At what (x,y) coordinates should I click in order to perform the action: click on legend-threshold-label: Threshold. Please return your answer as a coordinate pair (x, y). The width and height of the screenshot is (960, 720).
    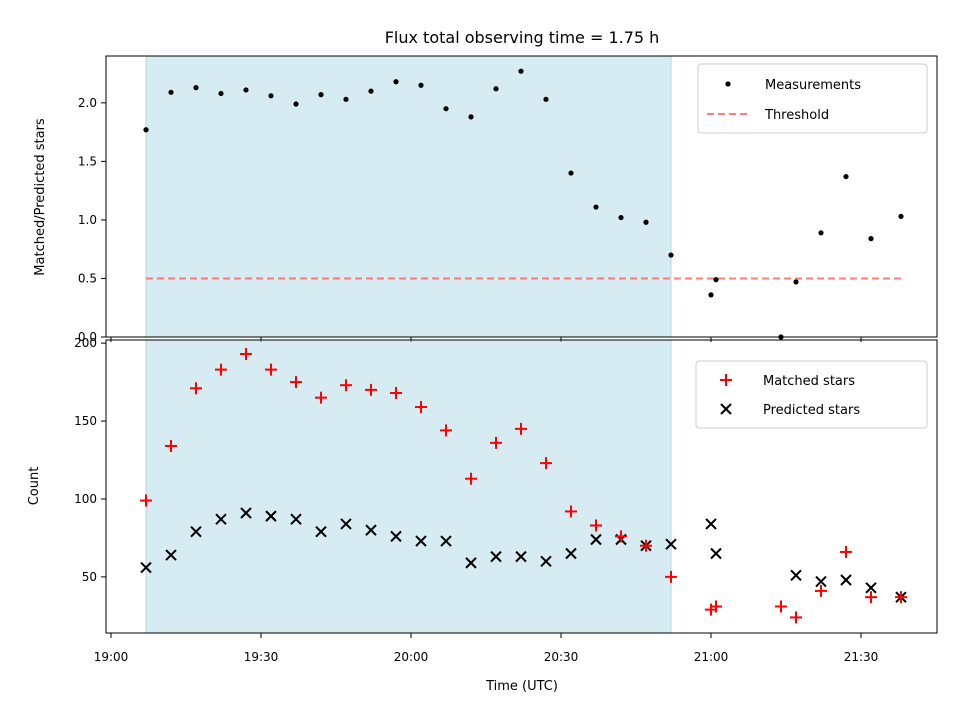
    Looking at the image, I should click on (796, 115).